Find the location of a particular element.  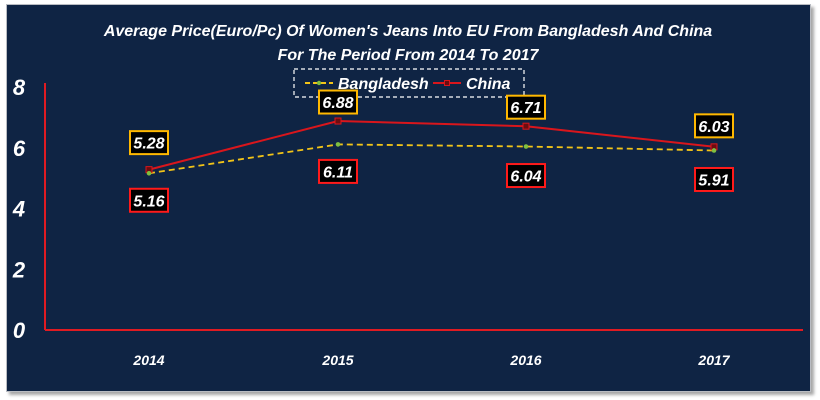

data-label-bangladesh: 6.11 is located at coordinates (338, 172).